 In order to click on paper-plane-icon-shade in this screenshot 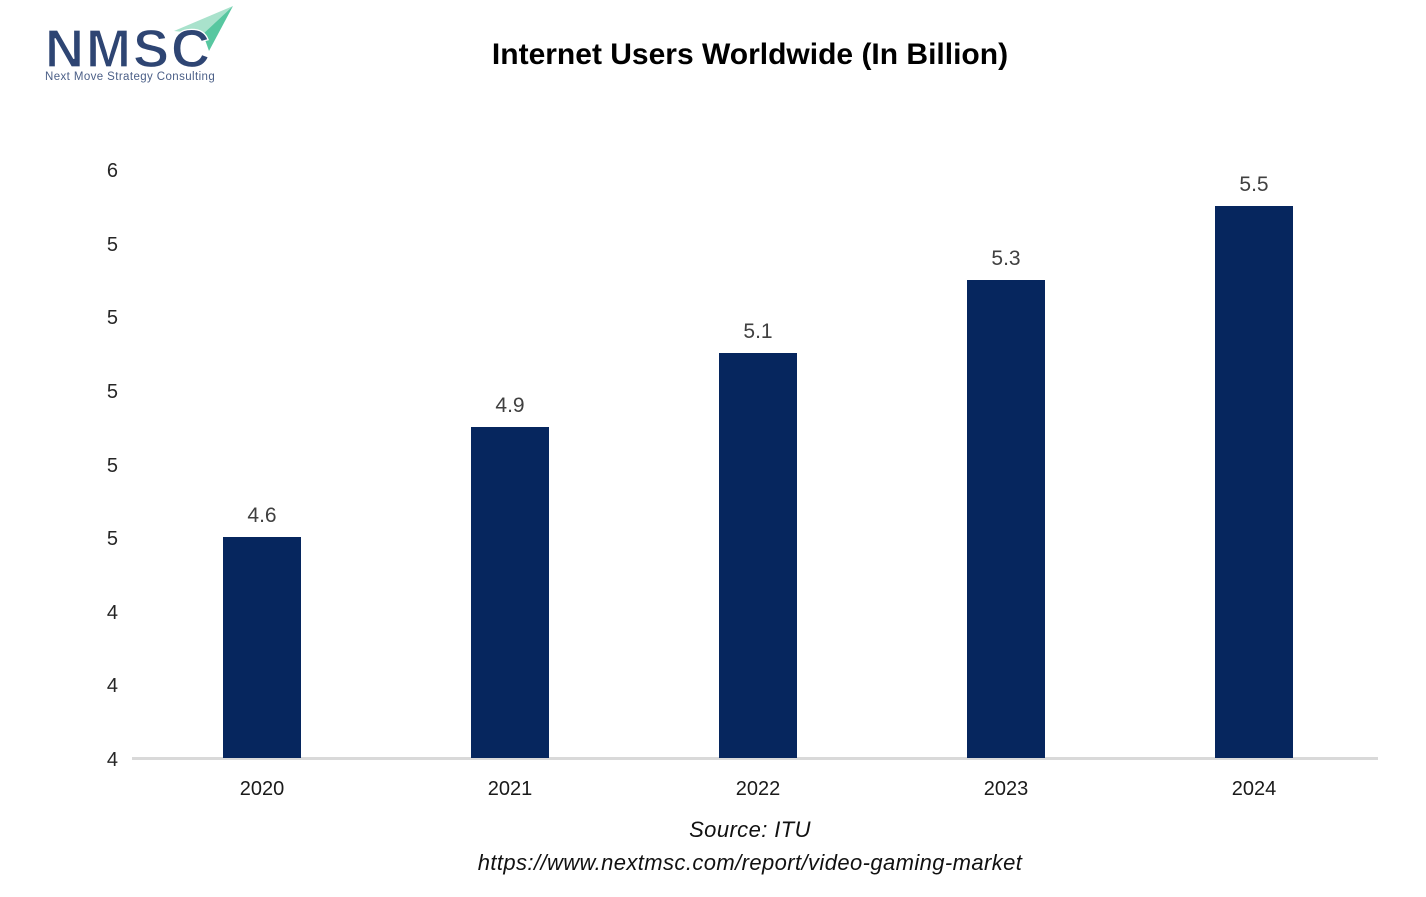, I will do `click(218, 28)`.